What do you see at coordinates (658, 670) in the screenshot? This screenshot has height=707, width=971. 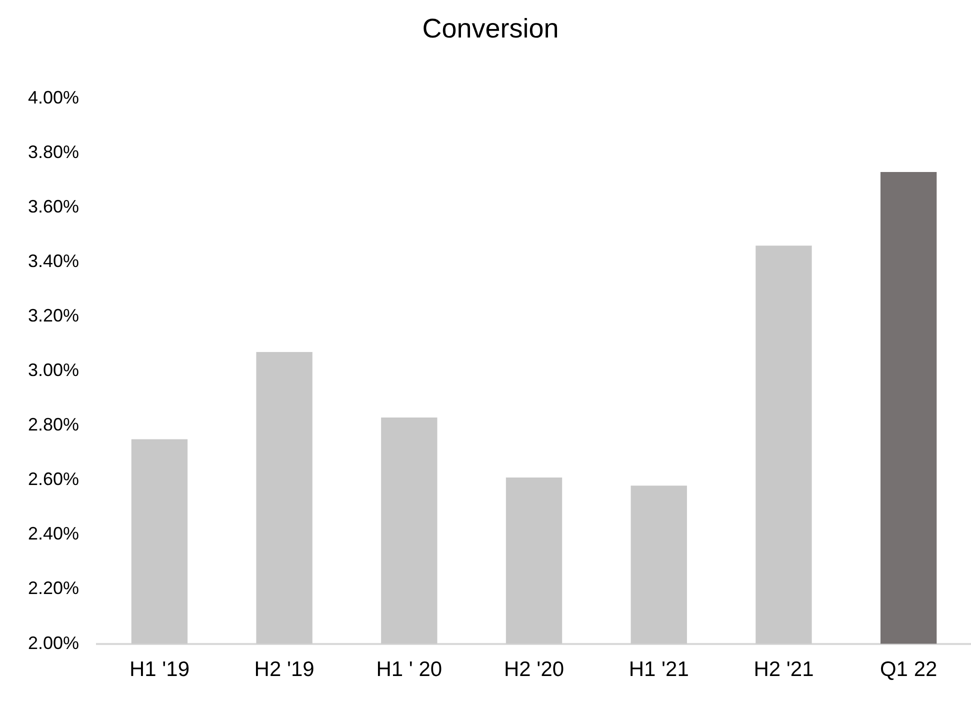 I see `x-tick-label: H1 '21` at bounding box center [658, 670].